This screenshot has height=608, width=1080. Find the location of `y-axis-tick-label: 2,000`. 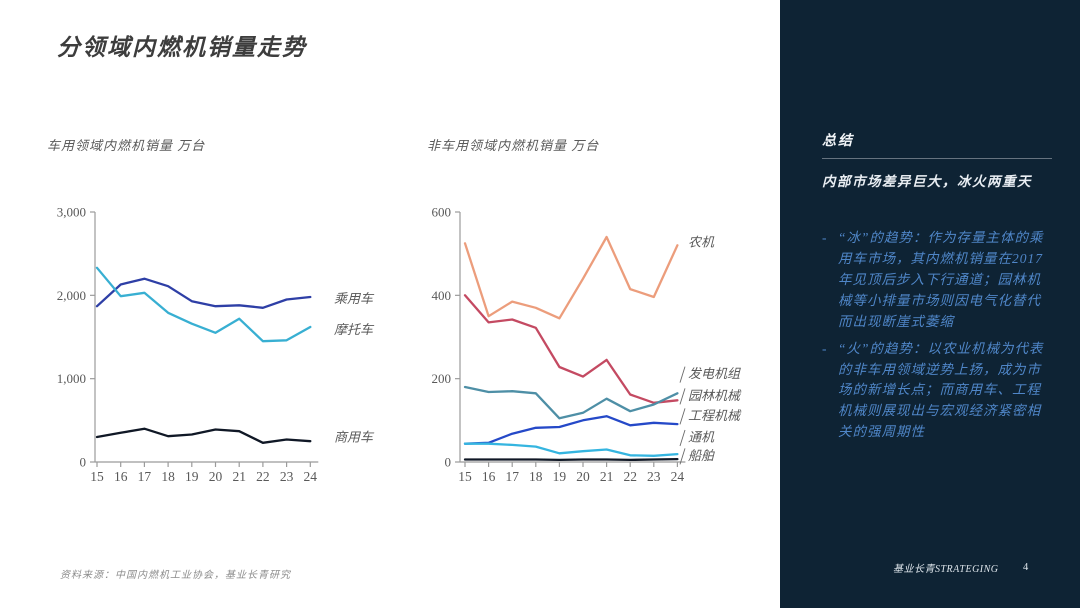

y-axis-tick-label: 2,000 is located at coordinates (71, 295).